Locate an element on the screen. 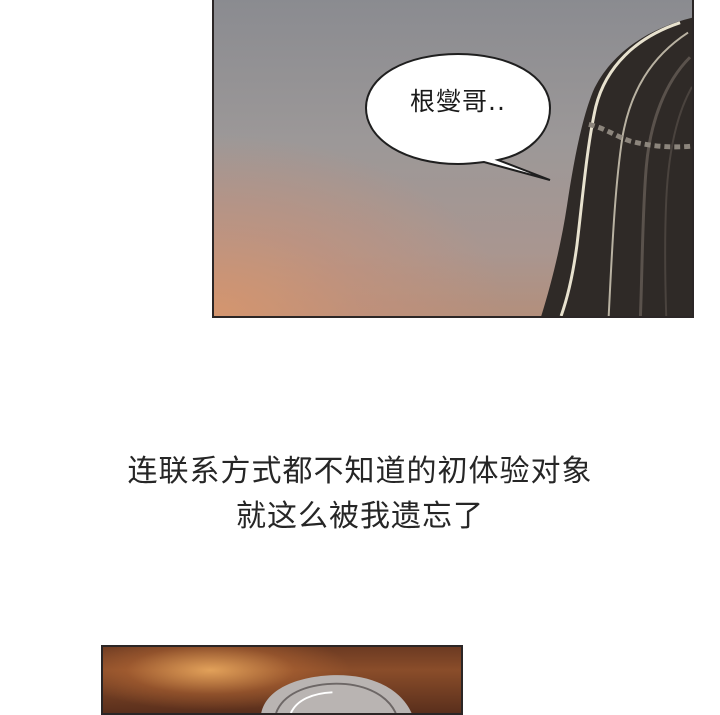 Image resolution: width=720 pixels, height=715 pixels. speech-bubble is located at coordinates (458, 116).